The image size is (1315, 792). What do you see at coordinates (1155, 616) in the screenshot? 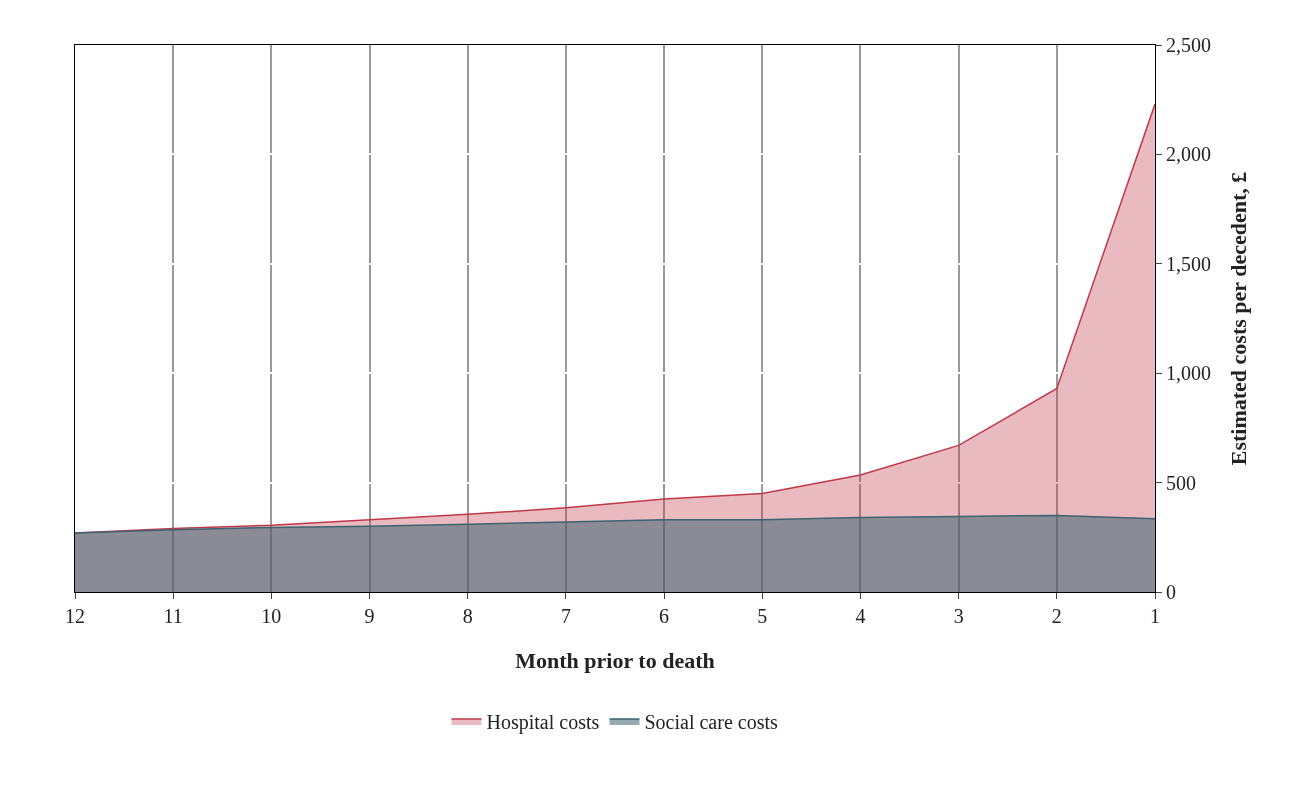
I see `x-tick-label: 1` at bounding box center [1155, 616].